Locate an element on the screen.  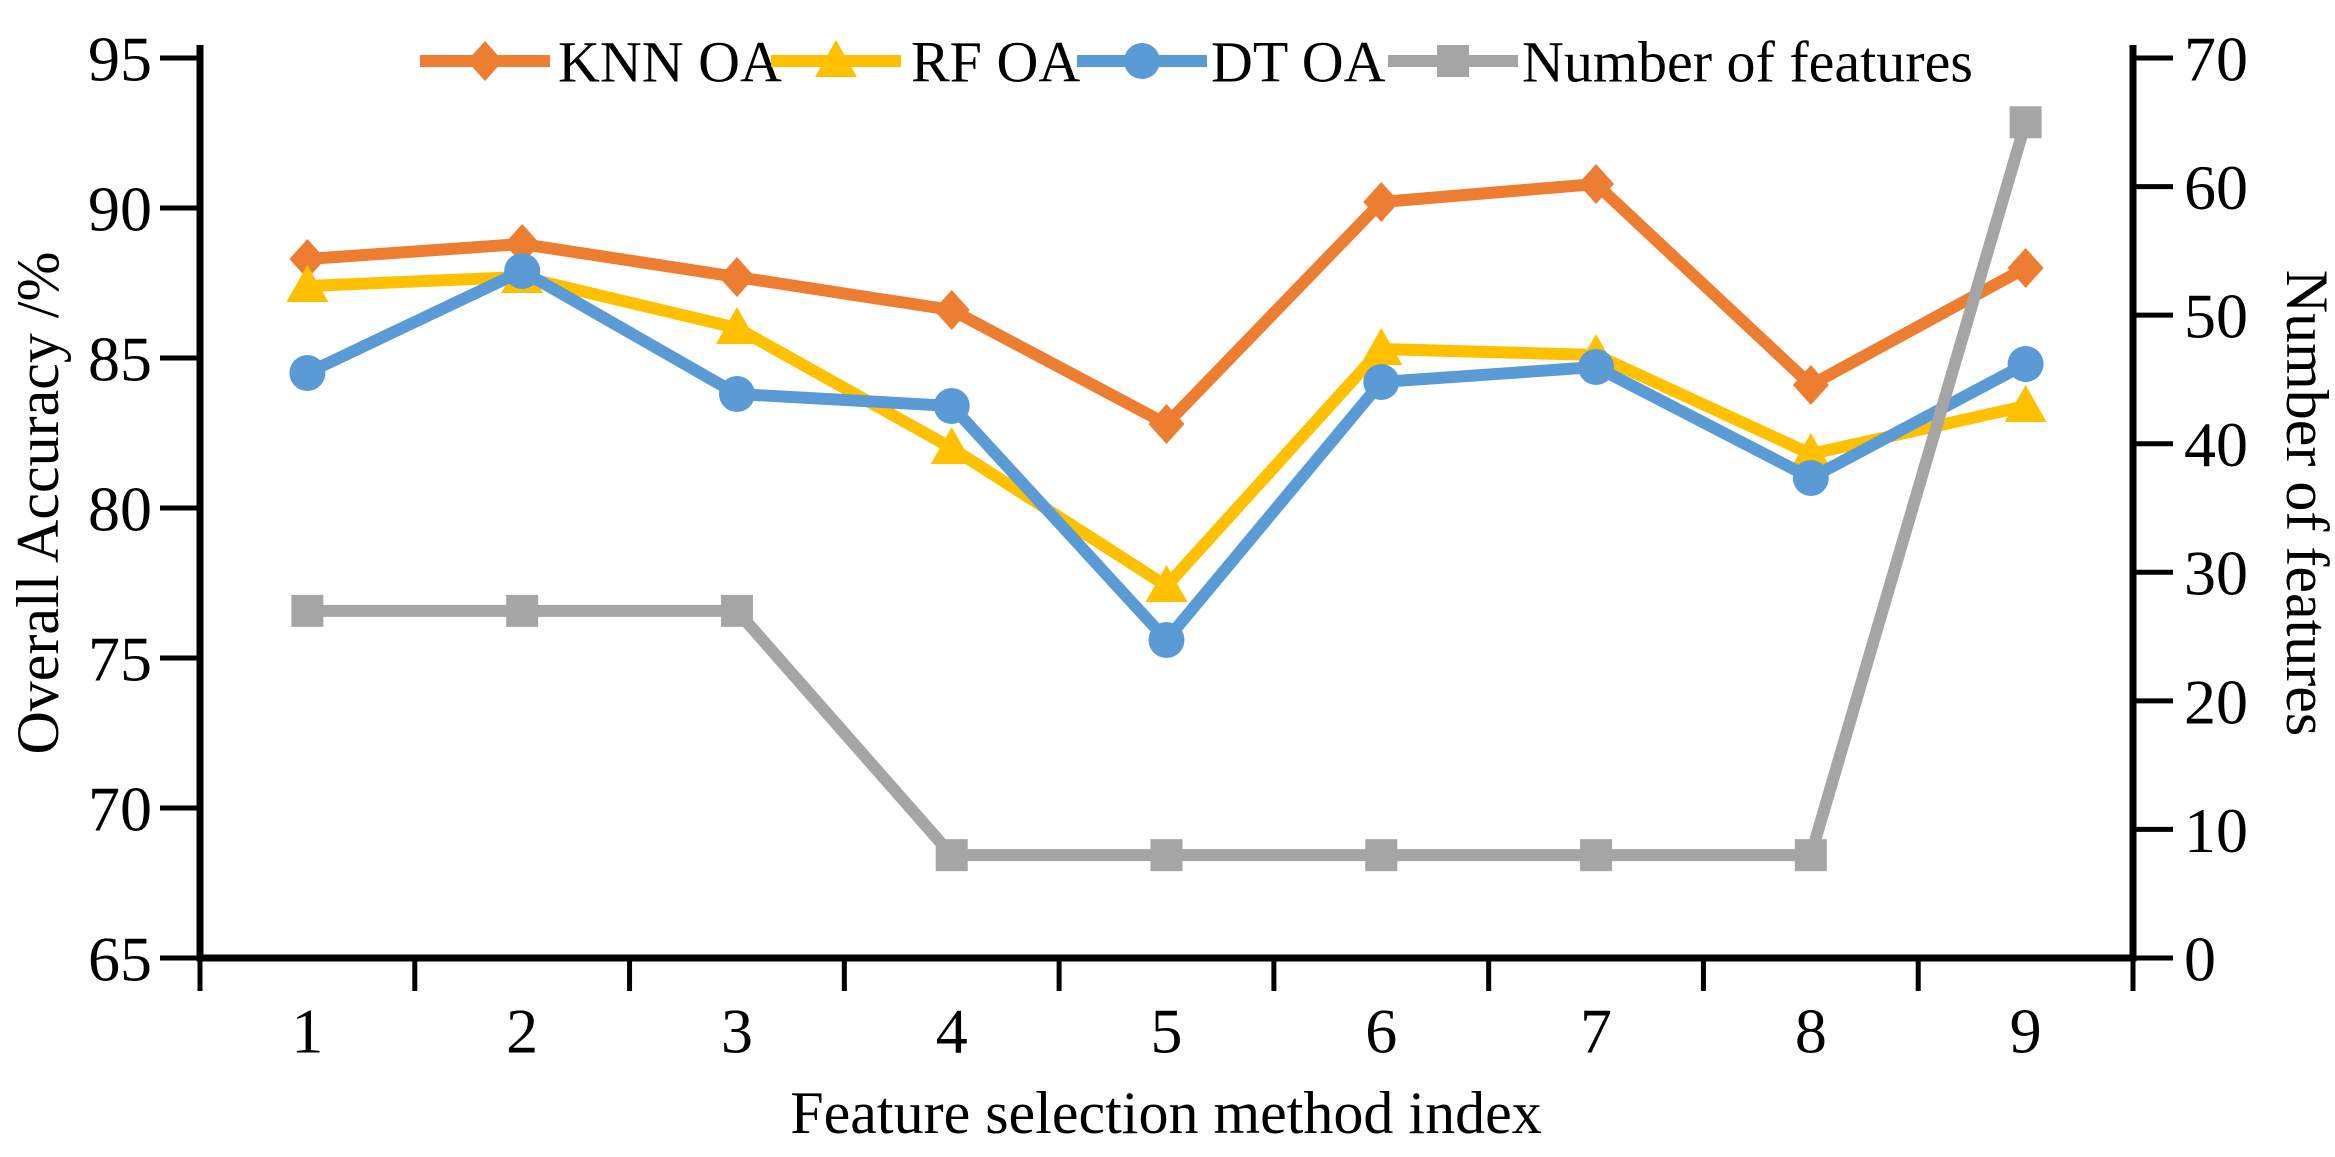
legend-triangle-icon is located at coordinates (836, 58).